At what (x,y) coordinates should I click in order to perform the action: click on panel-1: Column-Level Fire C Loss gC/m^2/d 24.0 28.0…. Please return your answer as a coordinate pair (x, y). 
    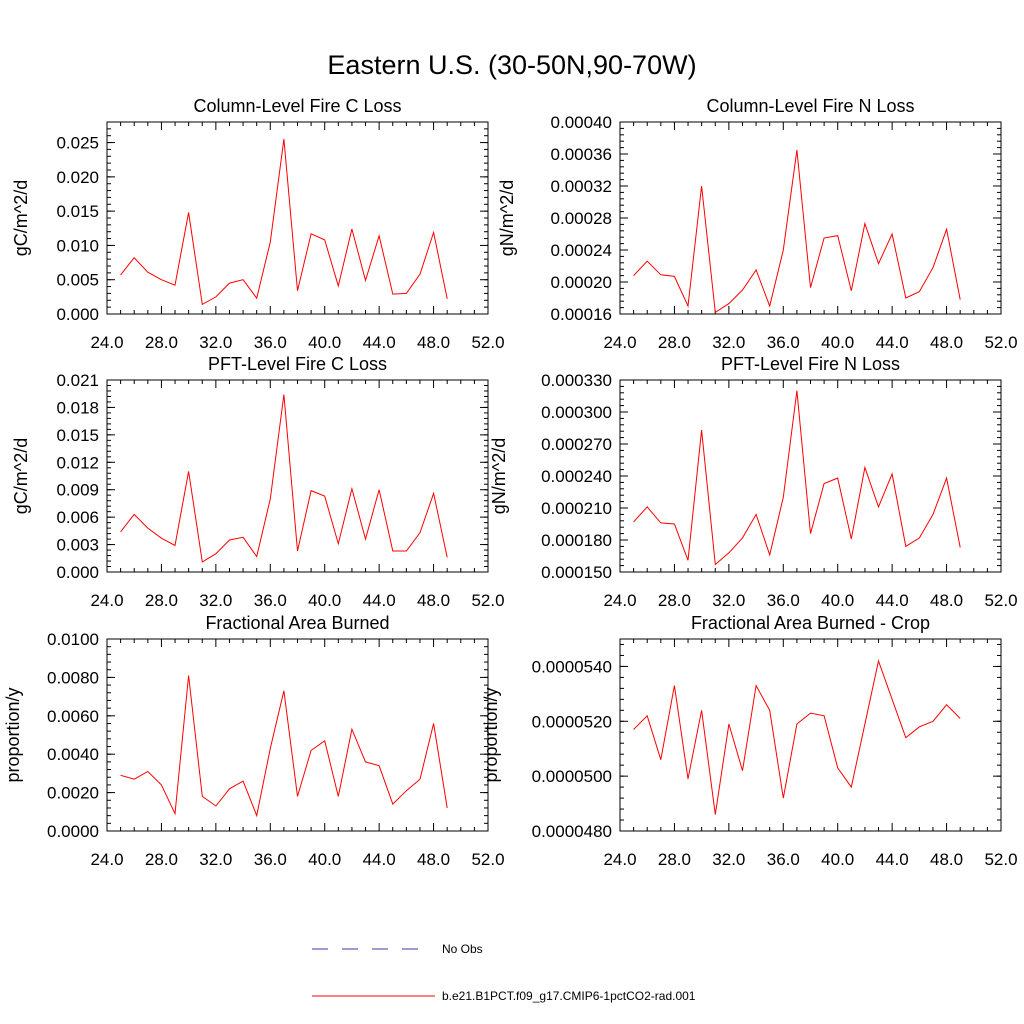
    Looking at the image, I should click on (258, 224).